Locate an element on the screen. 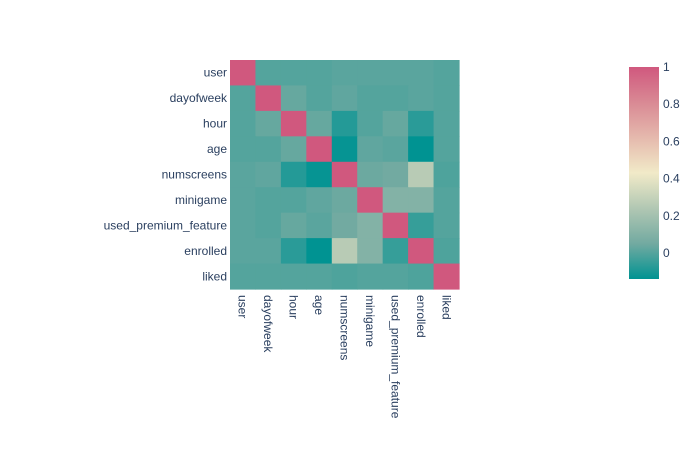 Image resolution: width=700 pixels, height=455 pixels. heatmap-cell-used_premium_feature-enrolled is located at coordinates (421, 225).